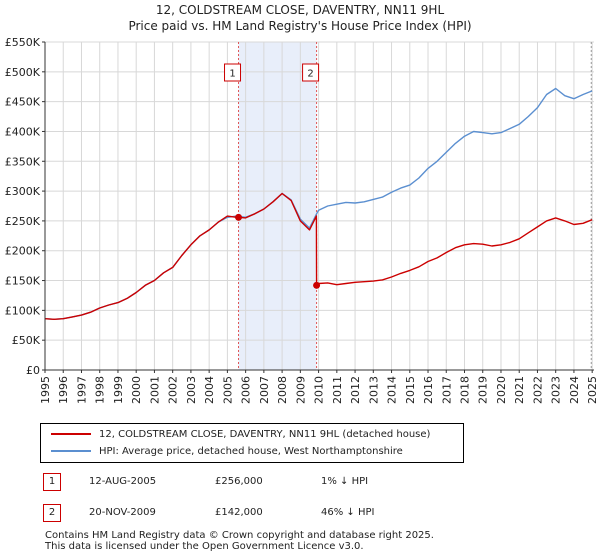 The image size is (600, 560). I want to click on sale-points, so click(278, 251).